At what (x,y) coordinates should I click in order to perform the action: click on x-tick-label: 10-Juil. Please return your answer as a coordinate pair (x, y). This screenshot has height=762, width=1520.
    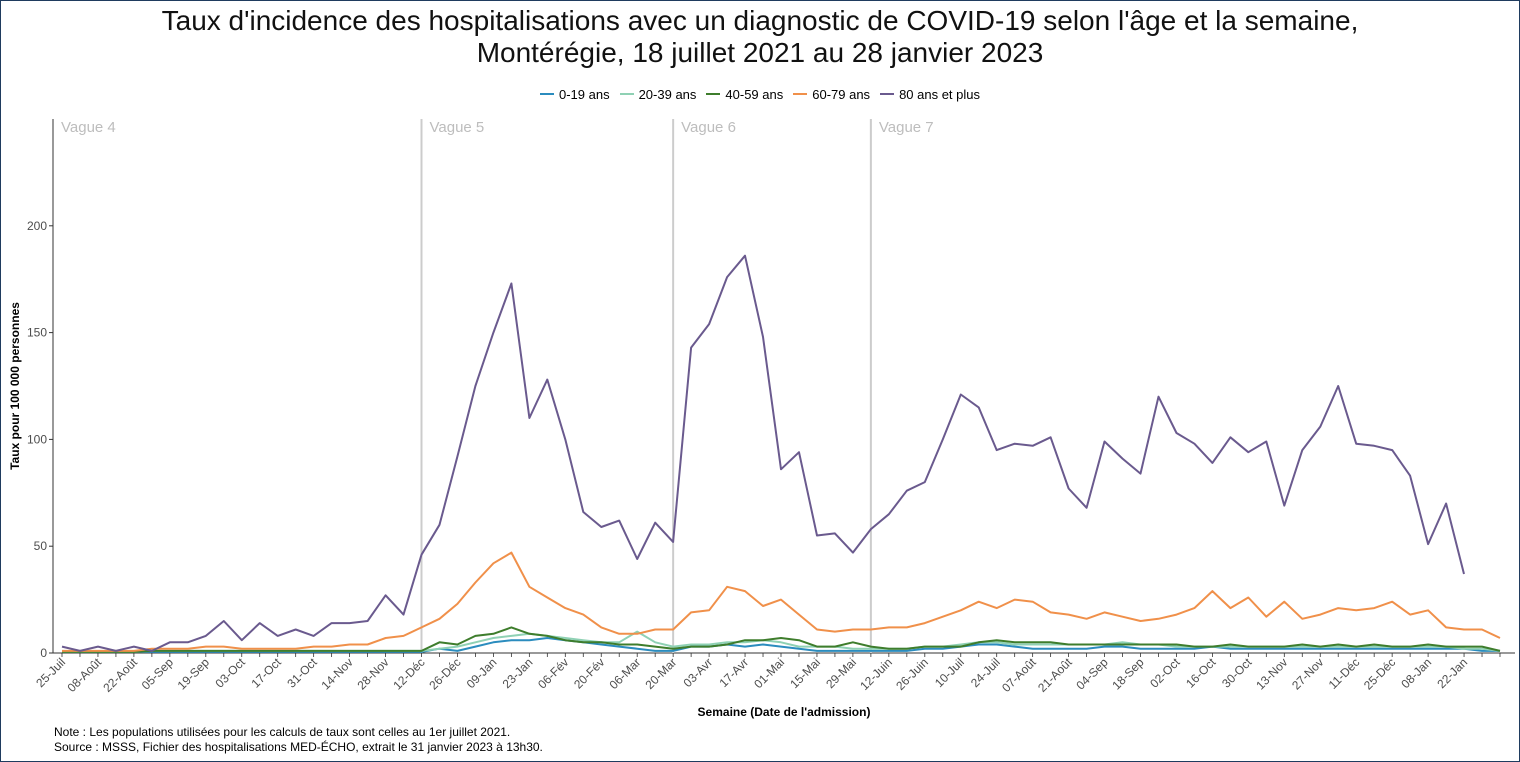
    Looking at the image, I should click on (949, 672).